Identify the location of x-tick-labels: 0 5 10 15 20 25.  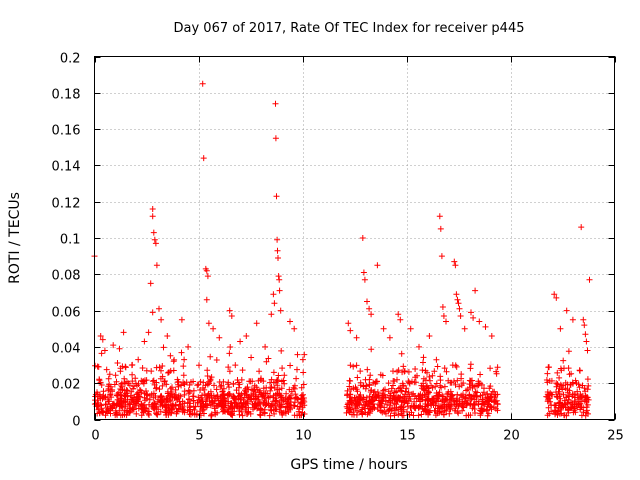
(357, 436).